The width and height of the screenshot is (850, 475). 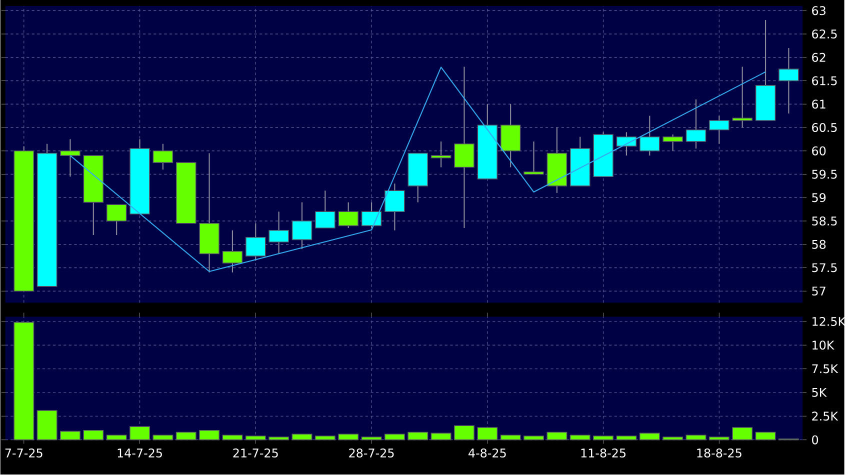 What do you see at coordinates (825, 416) in the screenshot?
I see `y-tick-label: 2.5K` at bounding box center [825, 416].